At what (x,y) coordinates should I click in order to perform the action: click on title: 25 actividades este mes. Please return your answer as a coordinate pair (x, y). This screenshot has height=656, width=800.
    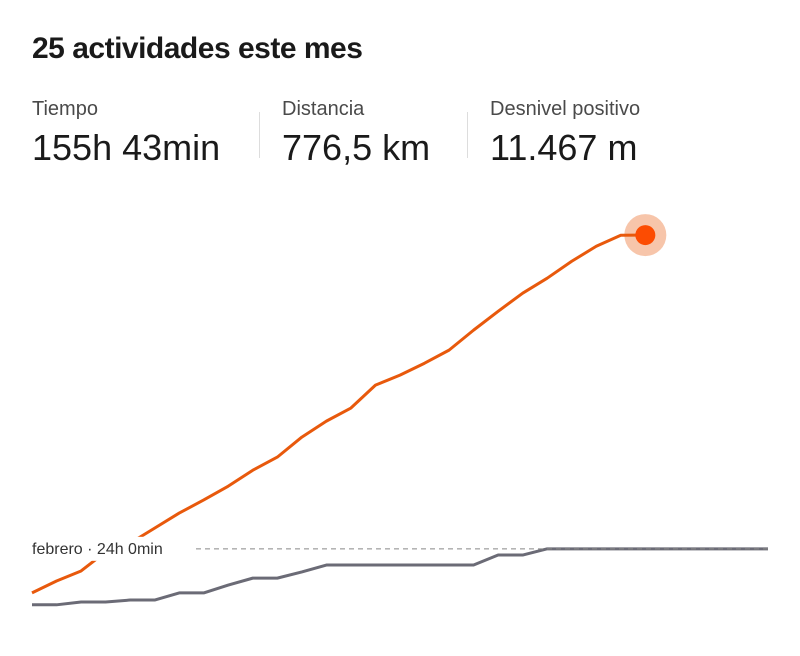
    Looking at the image, I should click on (197, 48).